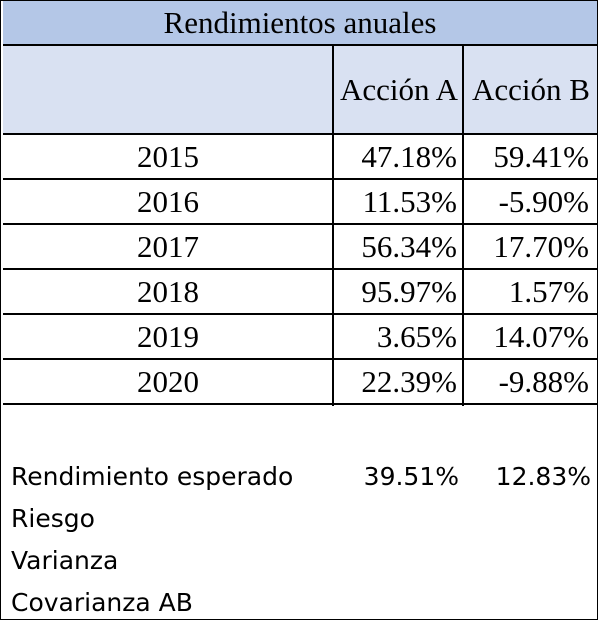 The height and width of the screenshot is (622, 600). Describe the element at coordinates (152, 476) in the screenshot. I see `expected-return-label: Rendimiento esperado` at that location.